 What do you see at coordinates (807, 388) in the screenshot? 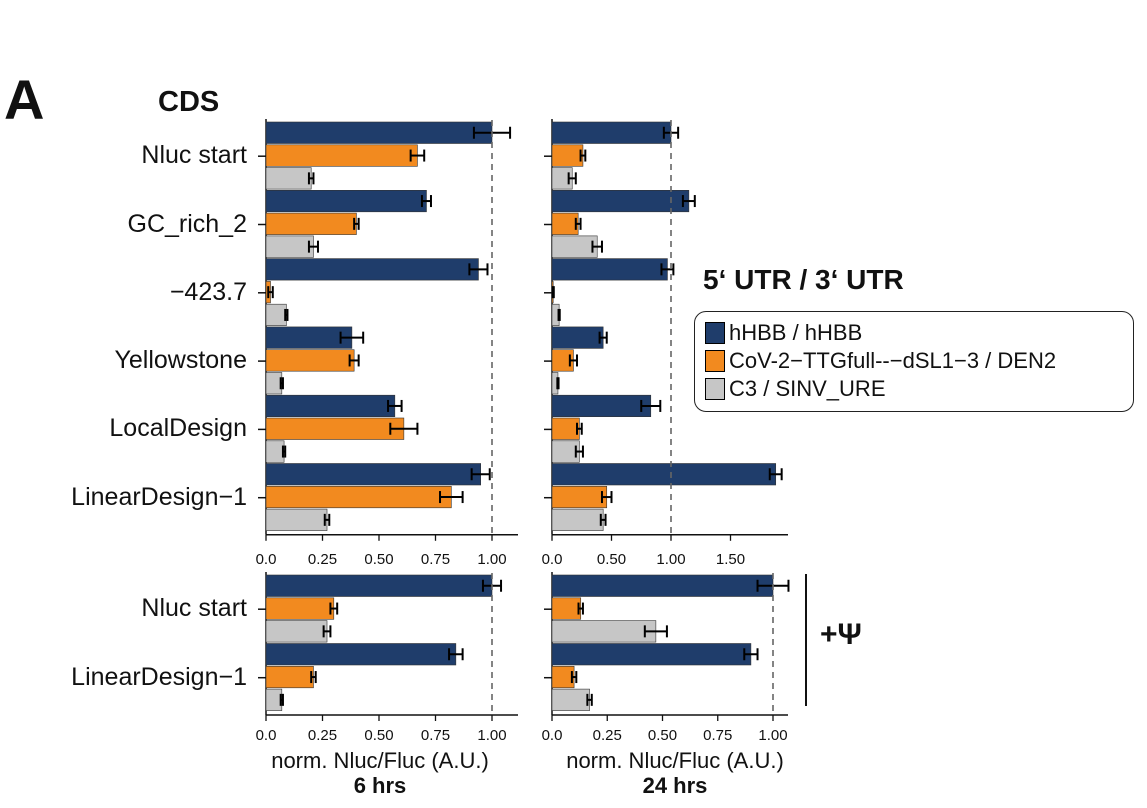
I see `legend-label: C3 / SINV_URE` at bounding box center [807, 388].